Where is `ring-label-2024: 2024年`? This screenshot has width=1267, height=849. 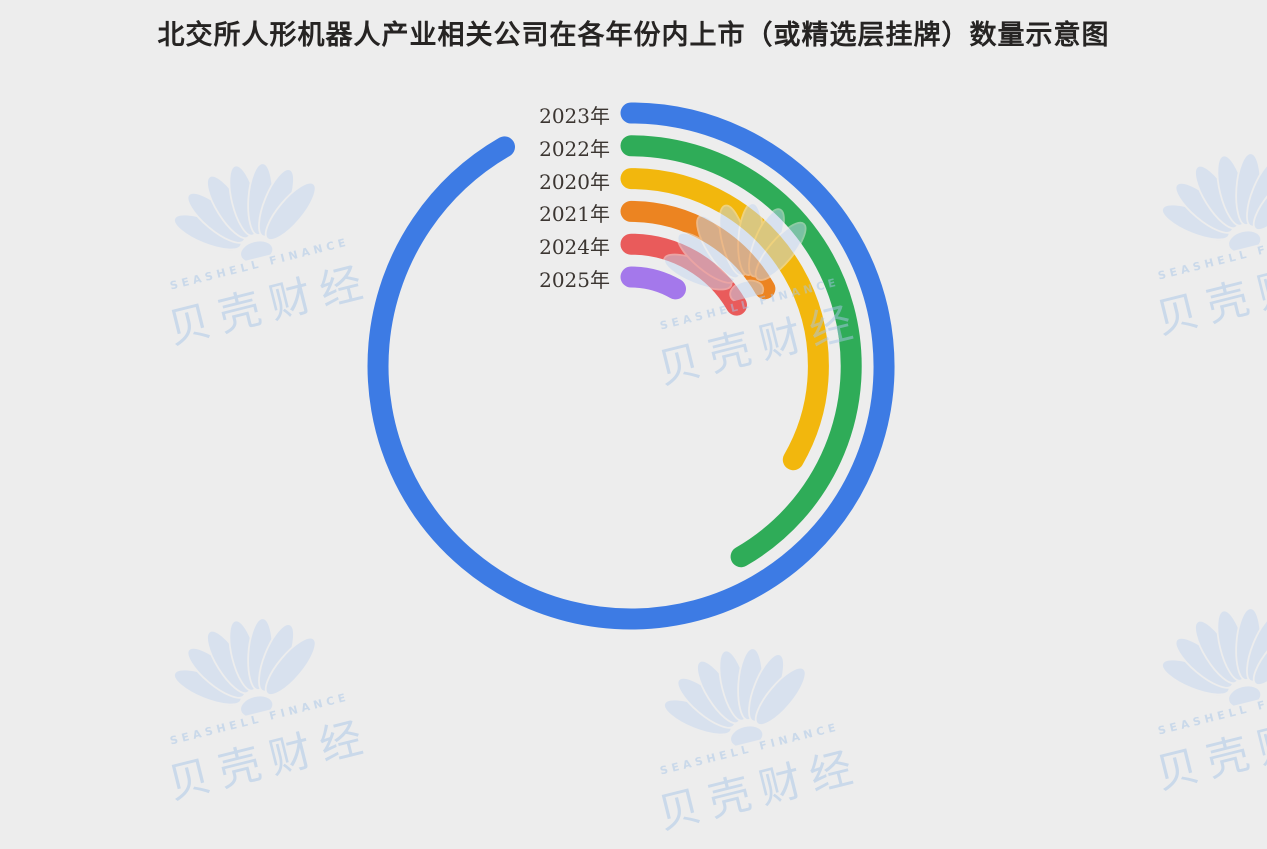
ring-label-2024: 2024年 is located at coordinates (574, 247).